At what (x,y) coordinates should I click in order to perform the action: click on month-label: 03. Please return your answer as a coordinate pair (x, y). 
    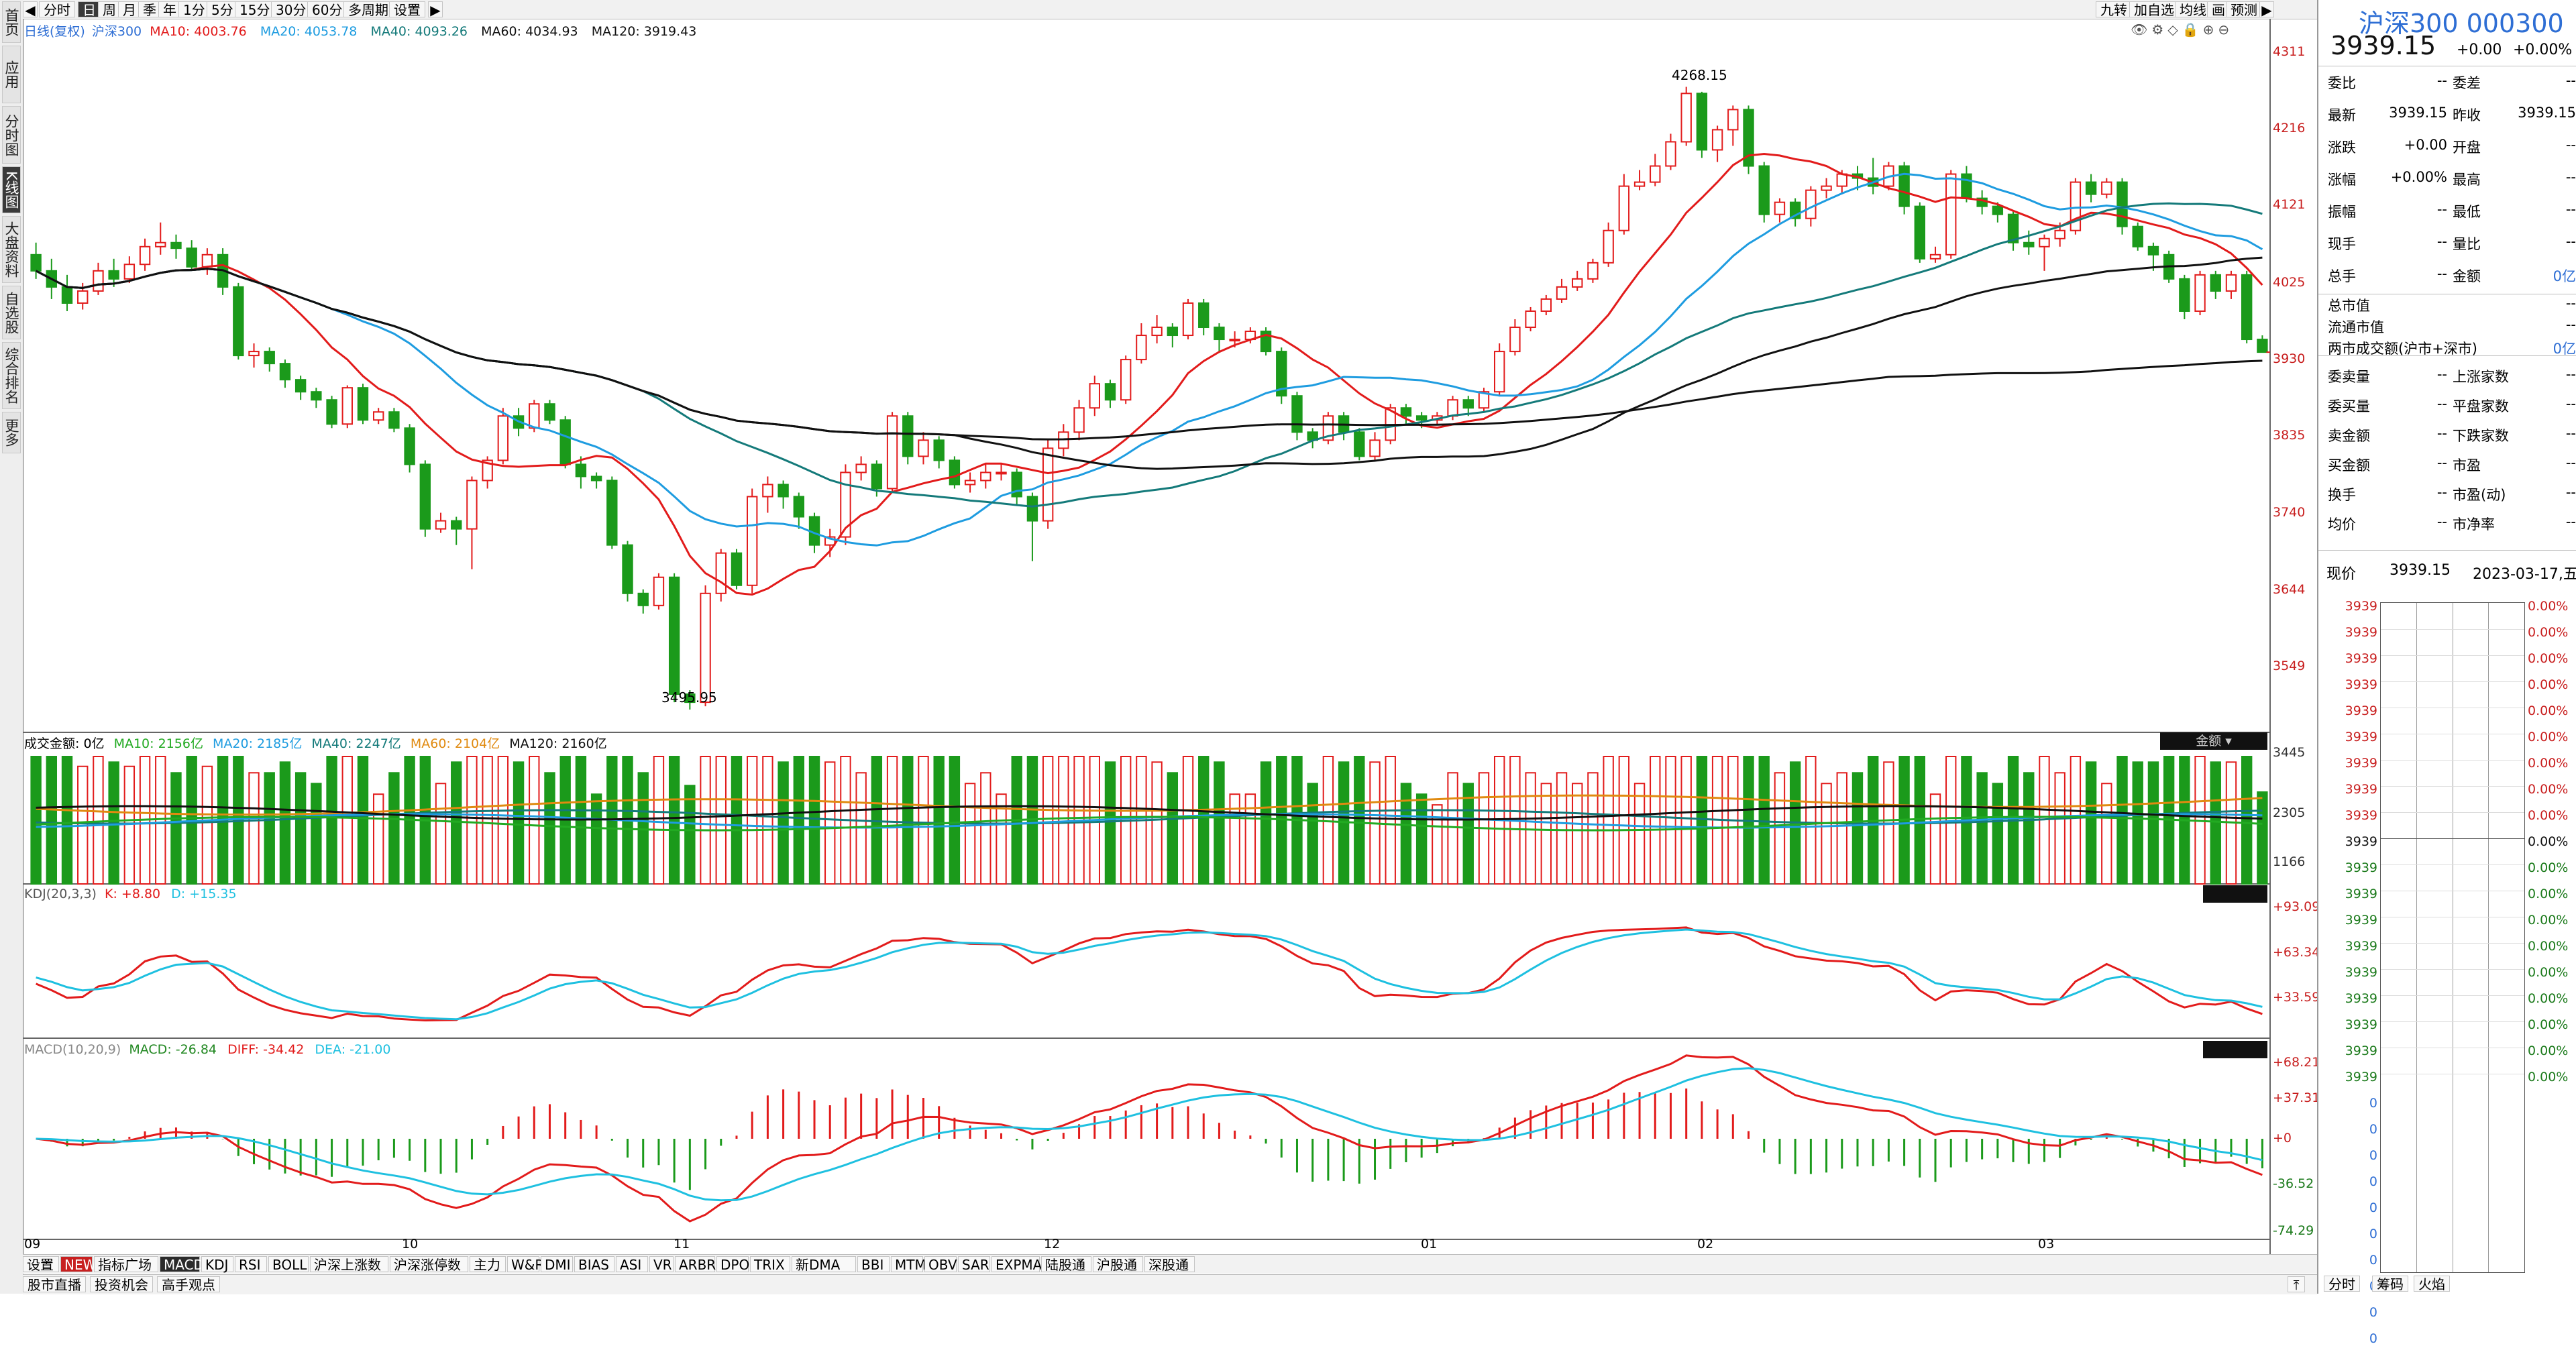
    Looking at the image, I should click on (2046, 1244).